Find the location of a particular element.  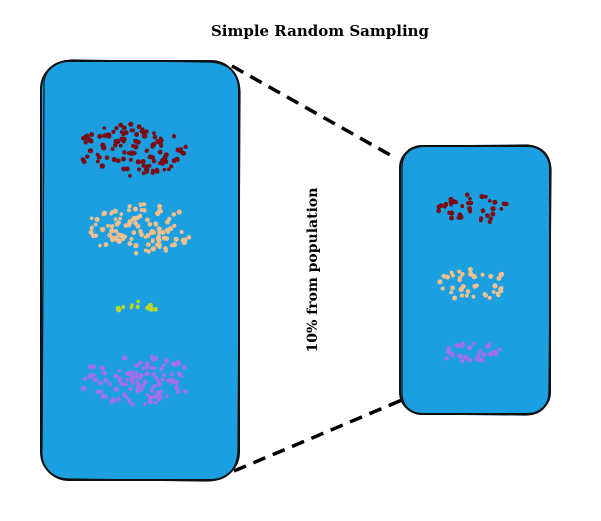

sample-dots is located at coordinates (472, 278).